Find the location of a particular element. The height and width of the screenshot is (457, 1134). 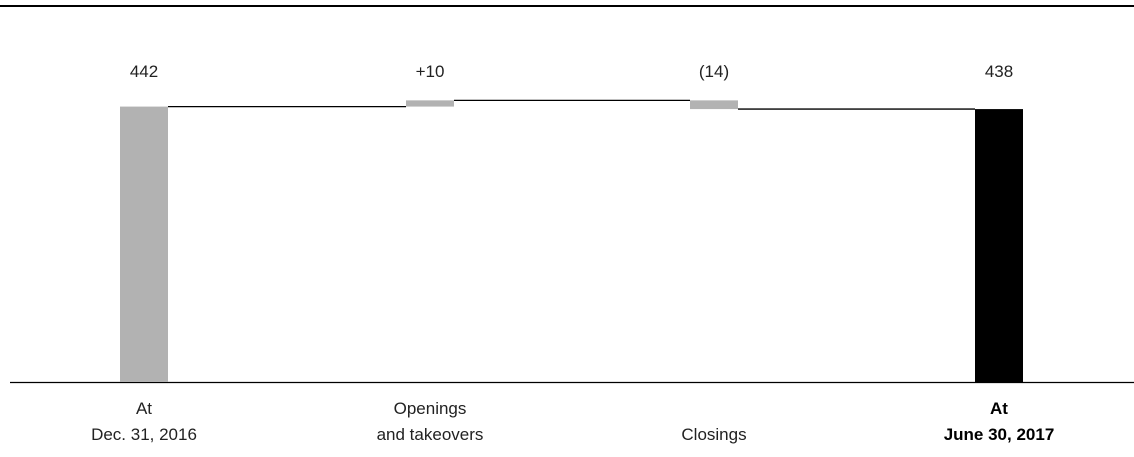

value-label-0: 442 is located at coordinates (144, 71).